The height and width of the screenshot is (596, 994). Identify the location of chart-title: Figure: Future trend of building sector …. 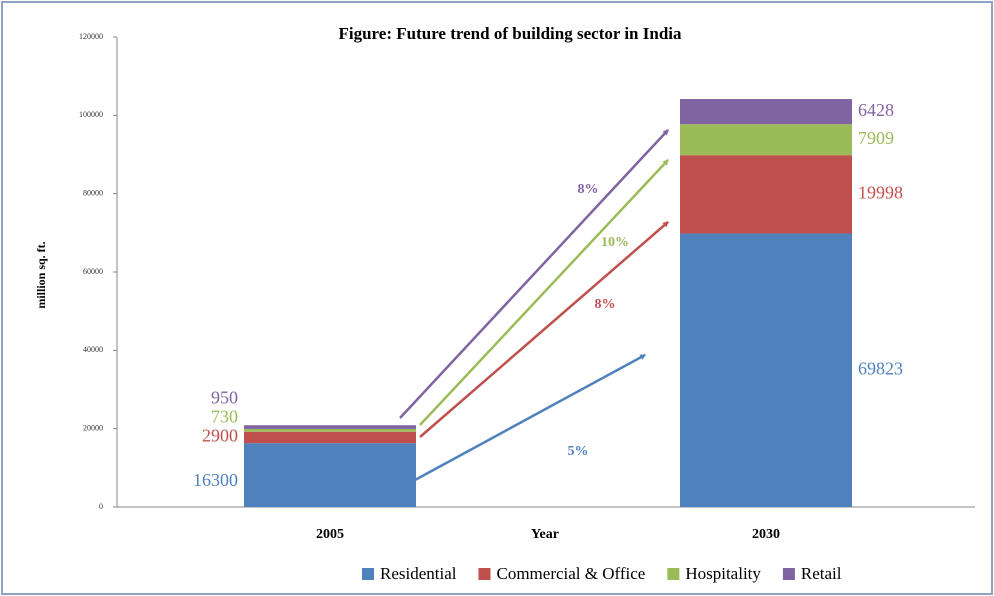
(510, 33).